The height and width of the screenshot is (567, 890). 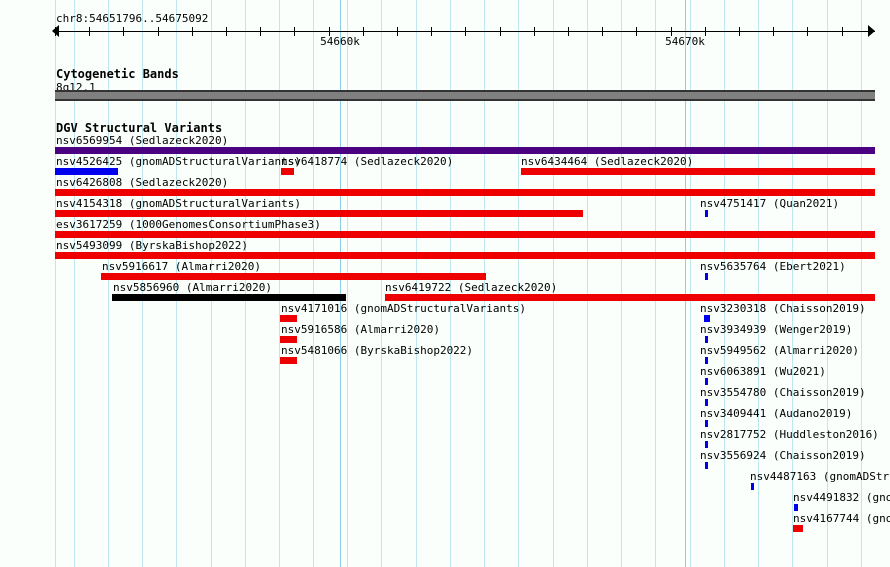 I want to click on variant-label: nsv4526425 (gnomADStructuralVariants), so click(x=179, y=161).